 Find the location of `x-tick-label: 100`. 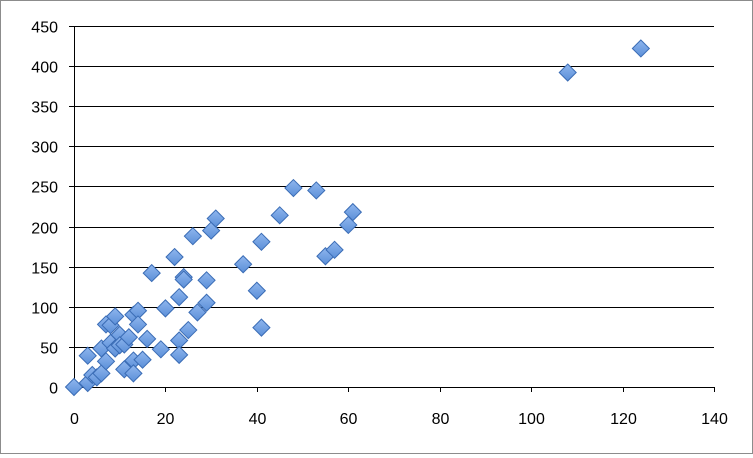

x-tick-label: 100 is located at coordinates (531, 419).